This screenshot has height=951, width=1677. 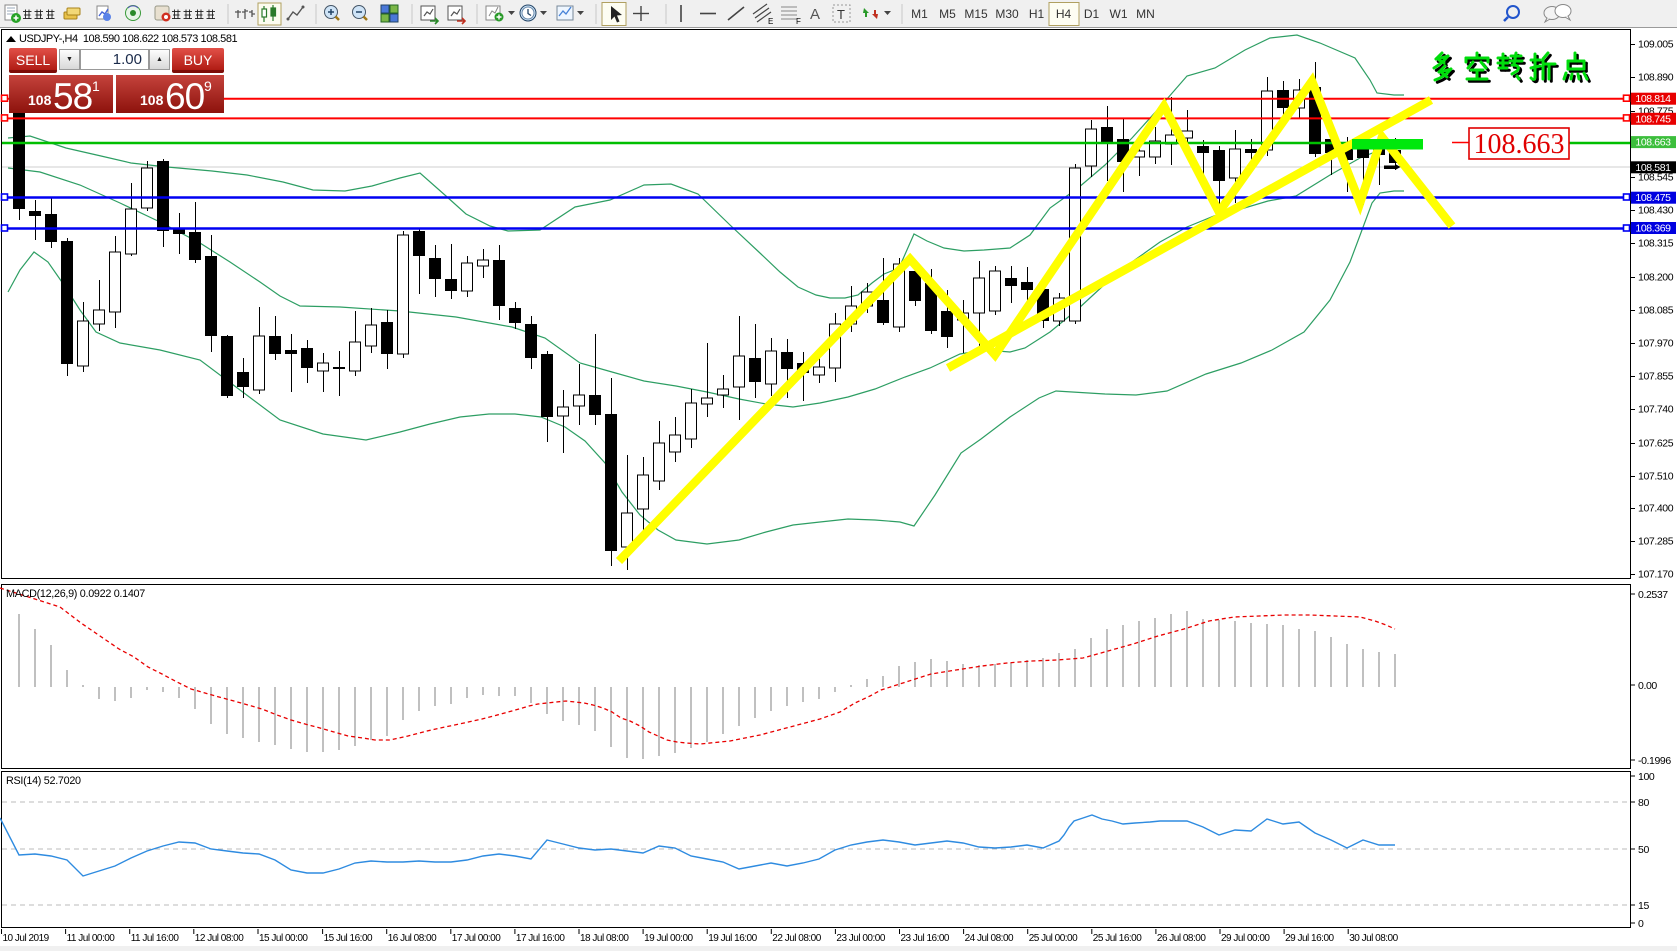 I want to click on svg-text: A, so click(x=815, y=14).